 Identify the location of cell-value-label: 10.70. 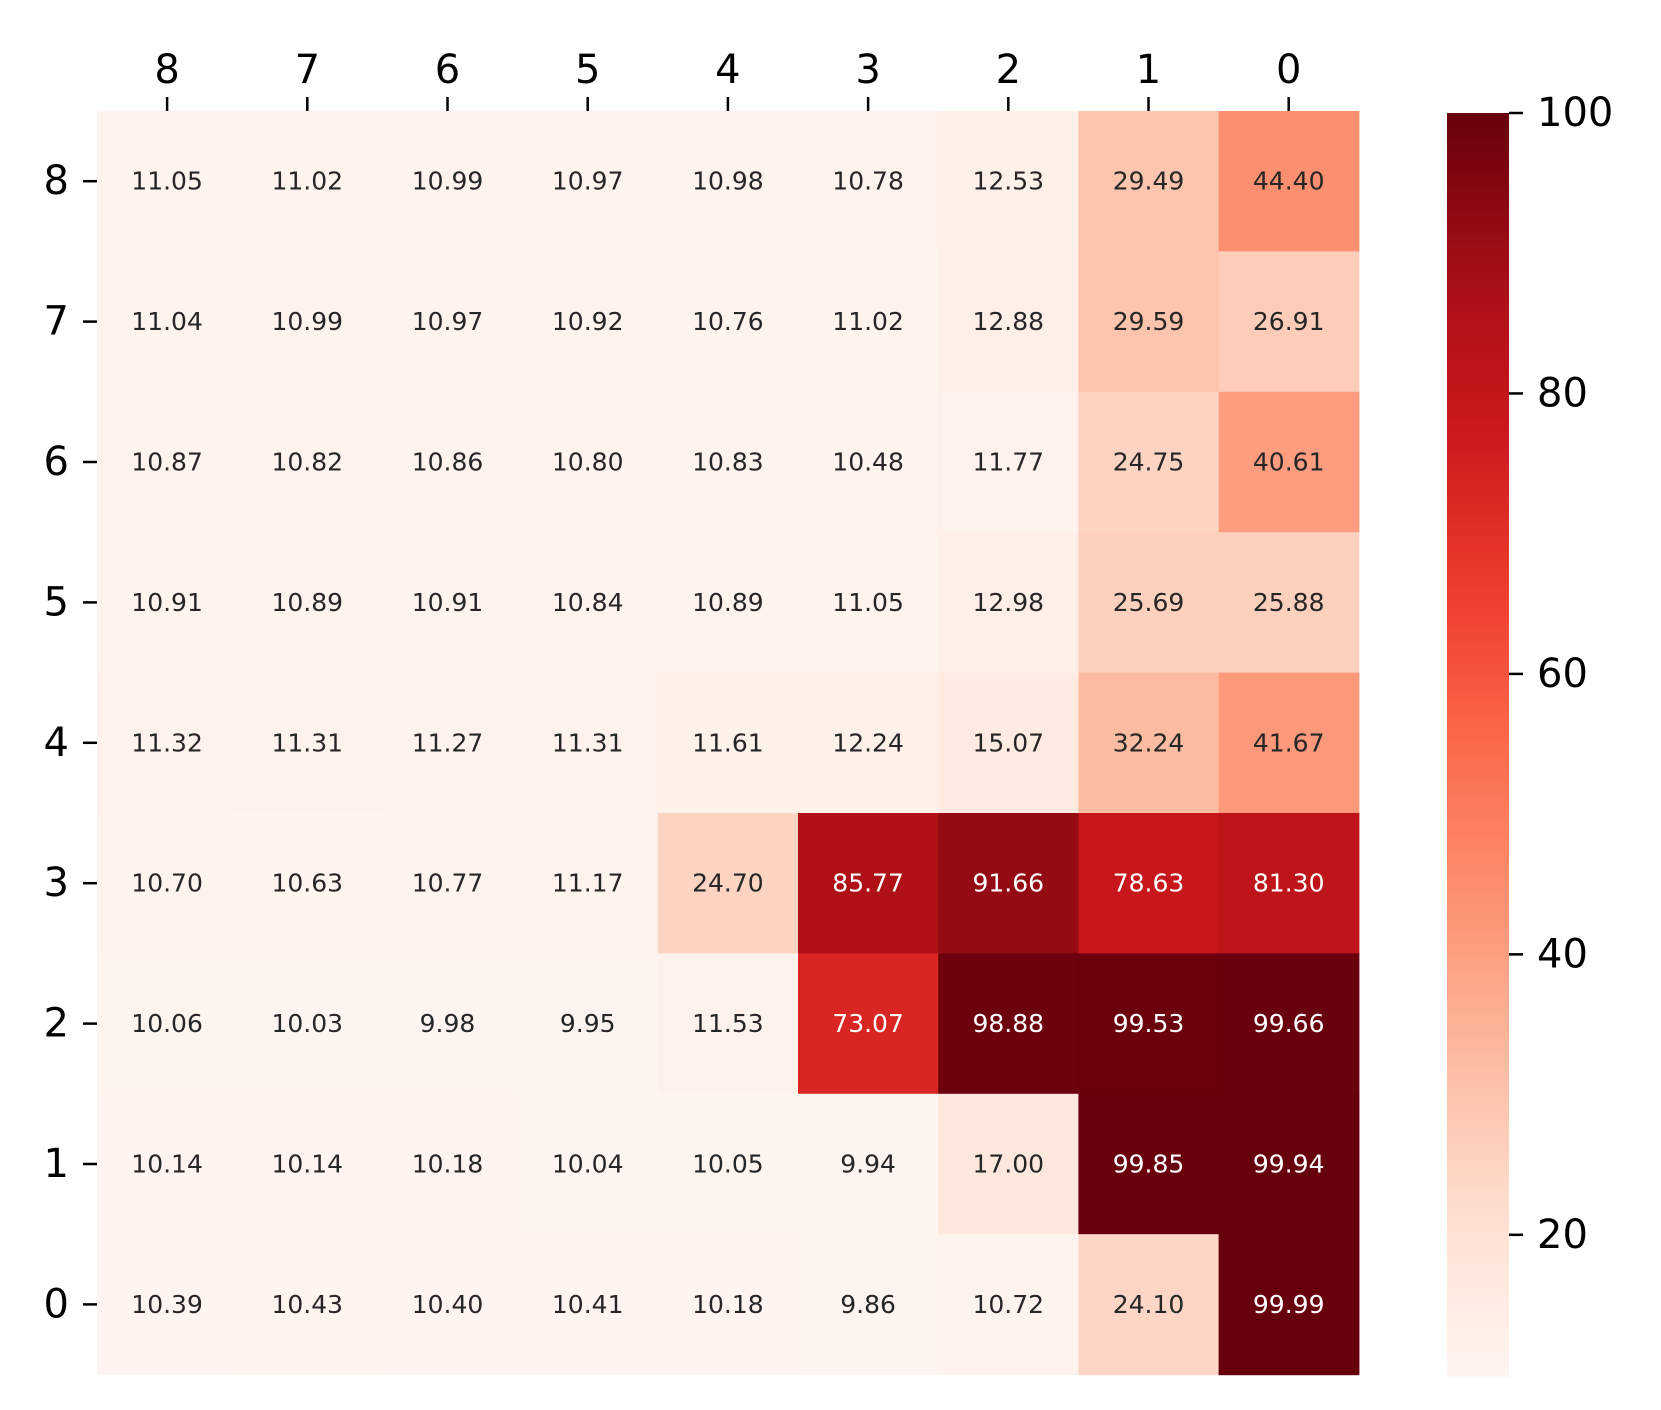
(167, 883).